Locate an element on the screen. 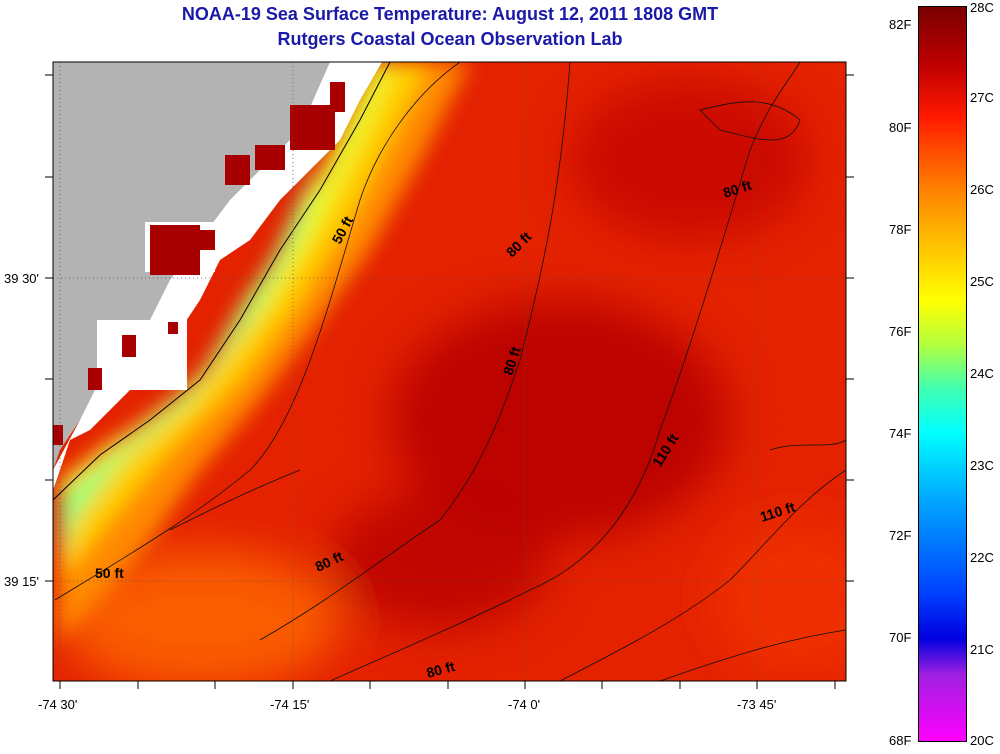  colorbar-label-f: 76F is located at coordinates (900, 331).